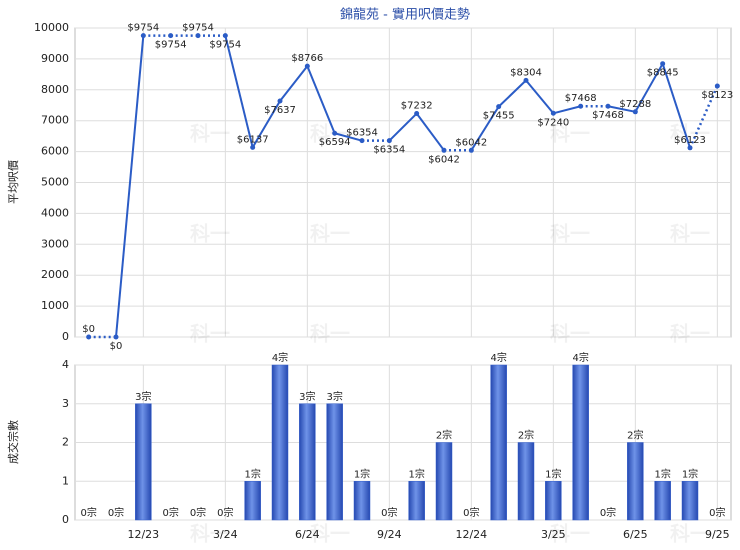 The height and width of the screenshot is (550, 740). What do you see at coordinates (13, 182) in the screenshot?
I see `y-axis-title: 平均呎價` at bounding box center [13, 182].